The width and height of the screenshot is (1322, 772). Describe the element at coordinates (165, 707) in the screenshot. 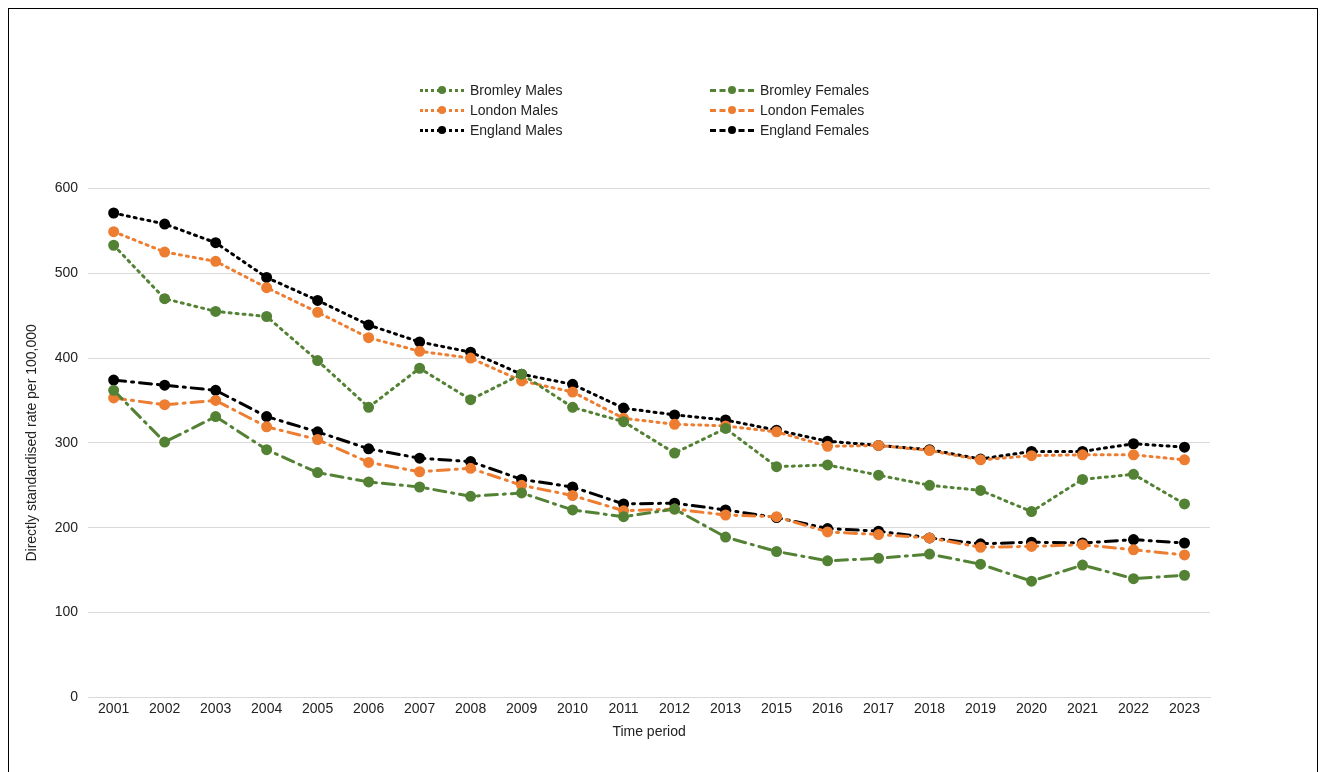

I see `x-tick-label: 2002` at that location.